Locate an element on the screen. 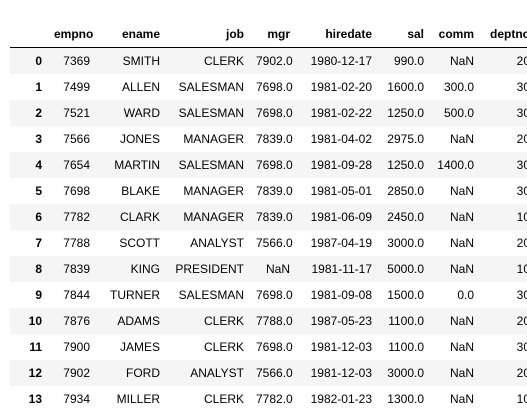  cell-empno: 7844 is located at coordinates (76, 295).